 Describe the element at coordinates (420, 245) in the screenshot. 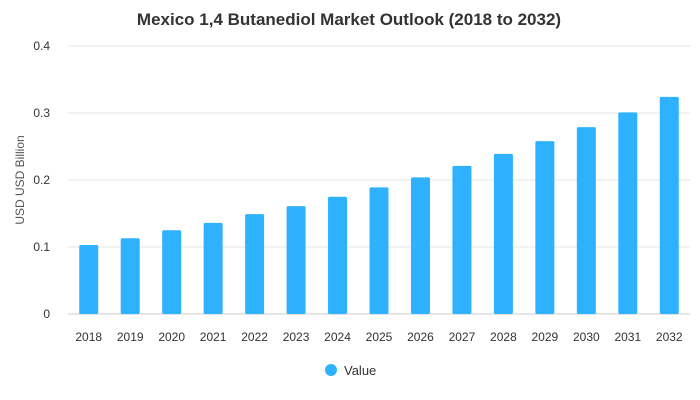

I see `bar-2026` at that location.